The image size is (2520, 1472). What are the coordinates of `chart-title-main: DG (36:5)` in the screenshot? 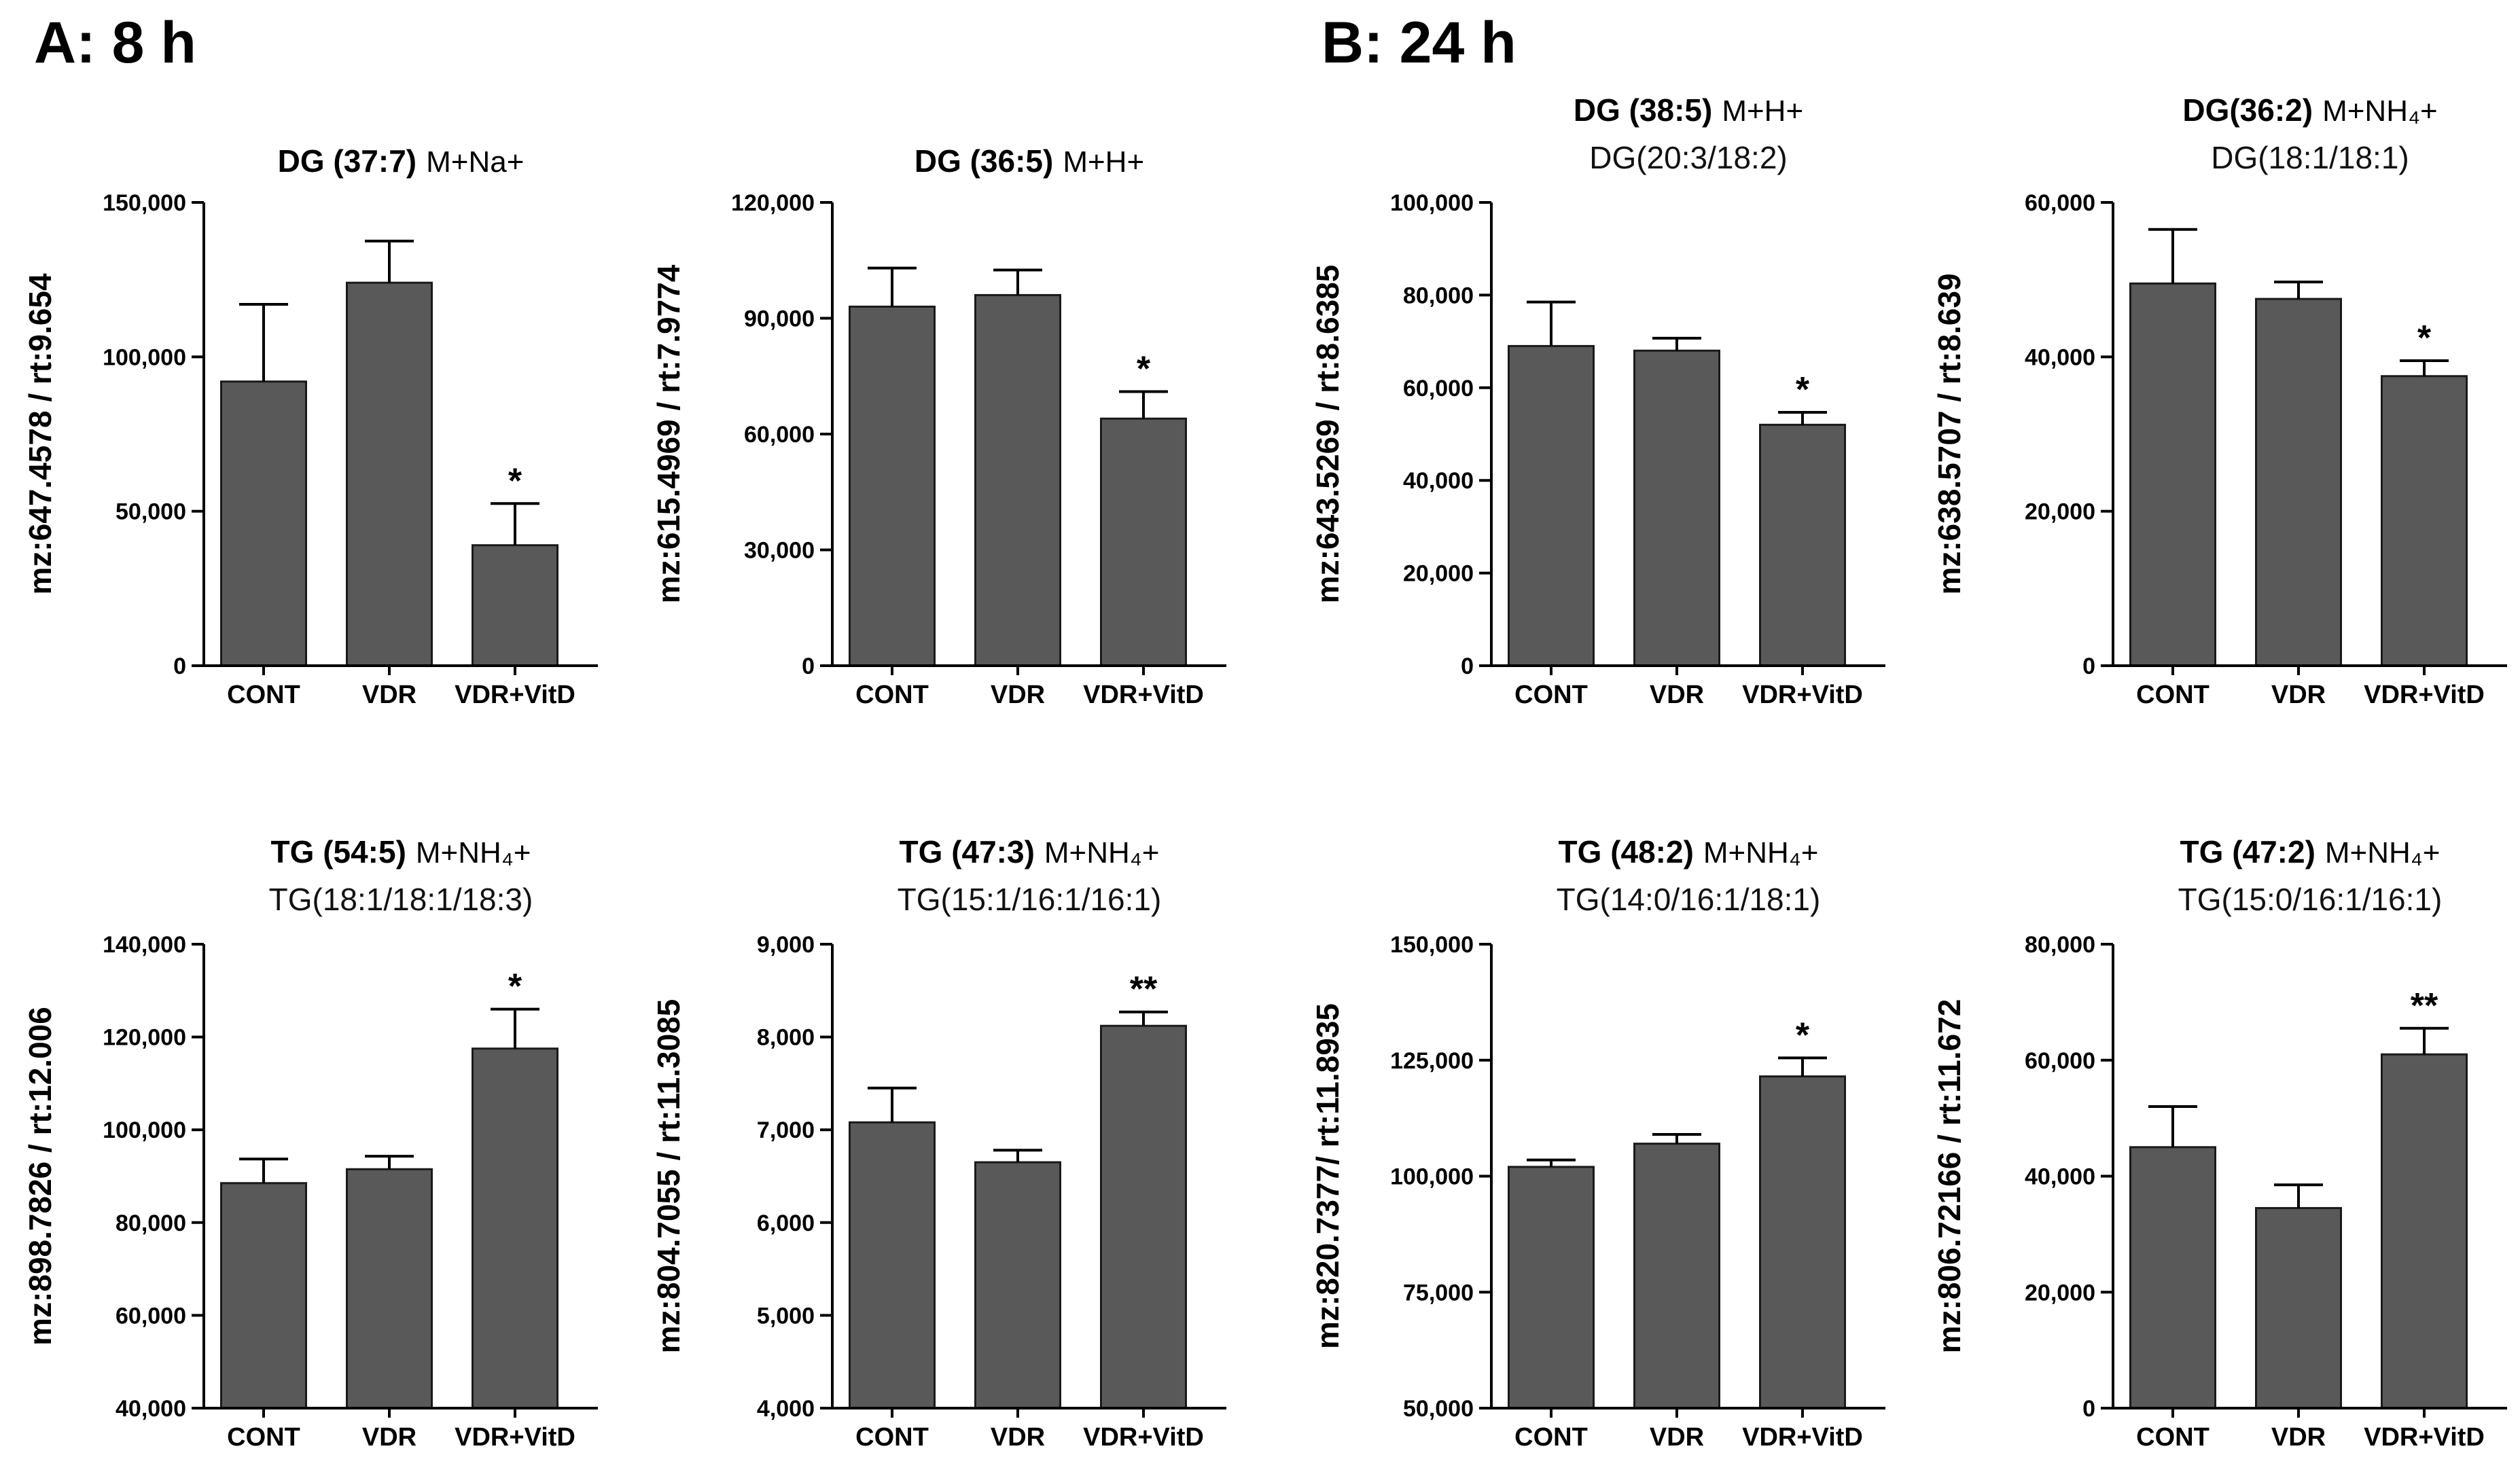 It's located at (984, 161).